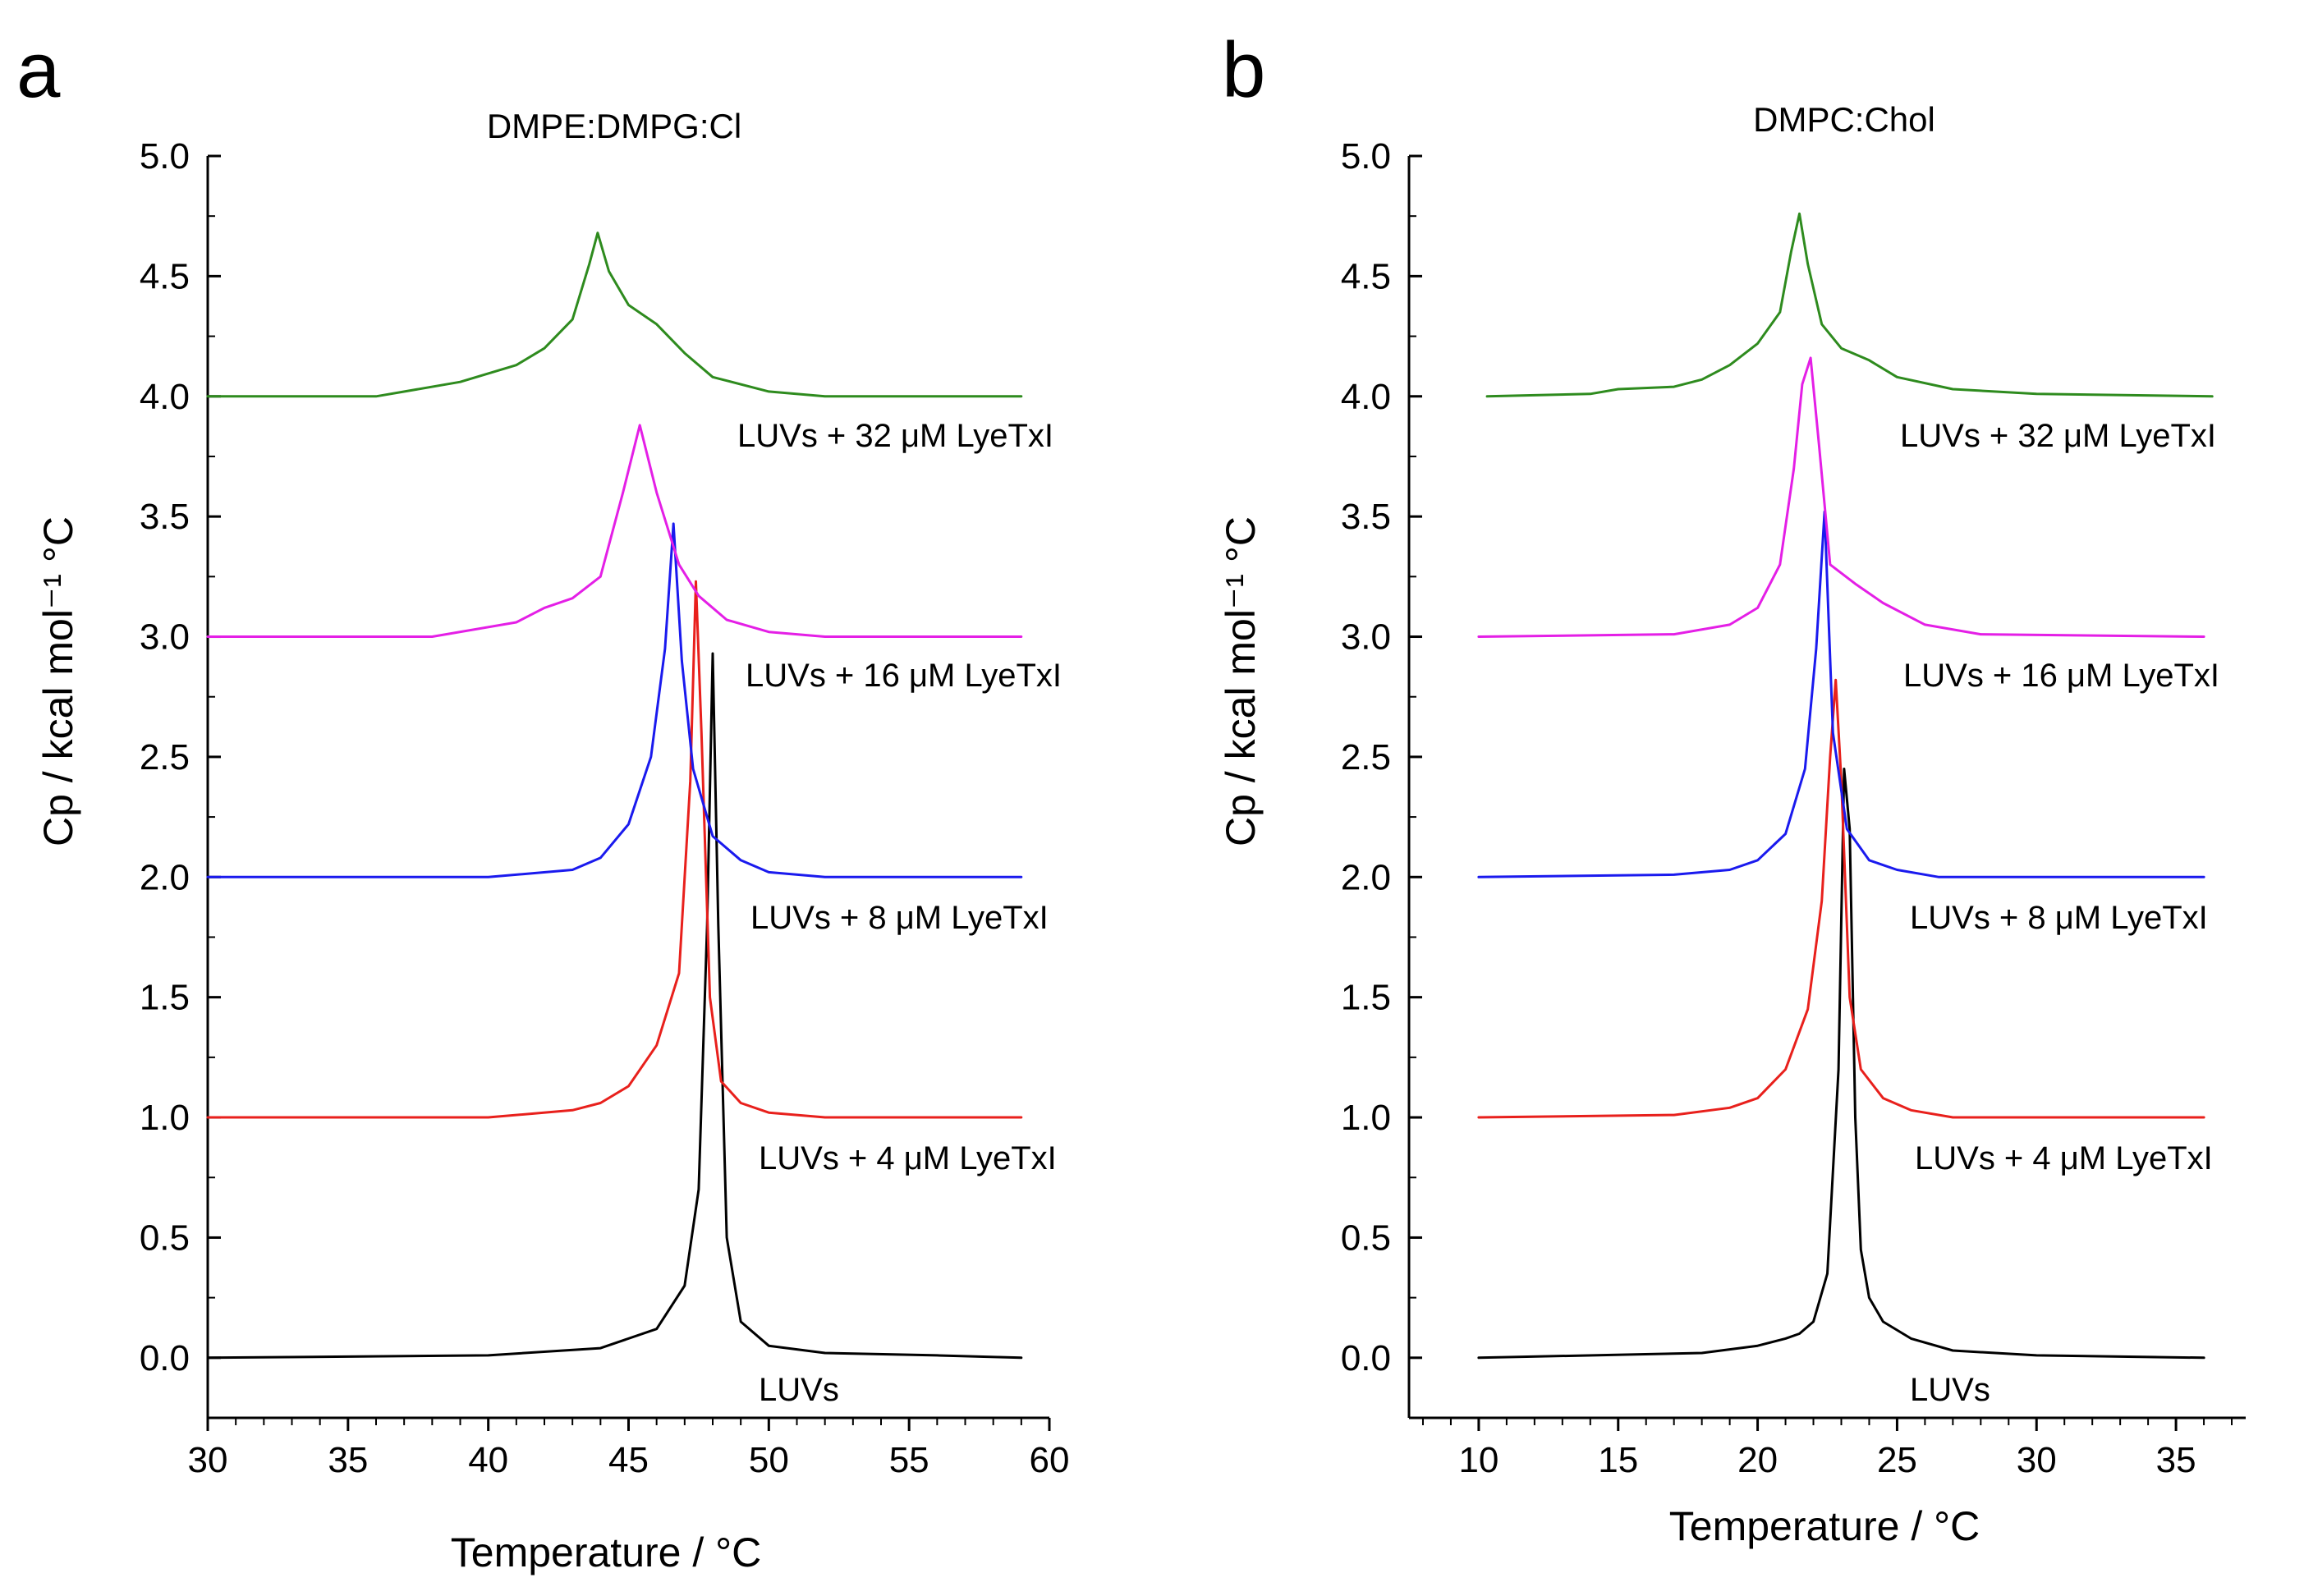 This screenshot has height=1596, width=2304. What do you see at coordinates (1366, 397) in the screenshot?
I see `y-tick-label-b: 4.0` at bounding box center [1366, 397].